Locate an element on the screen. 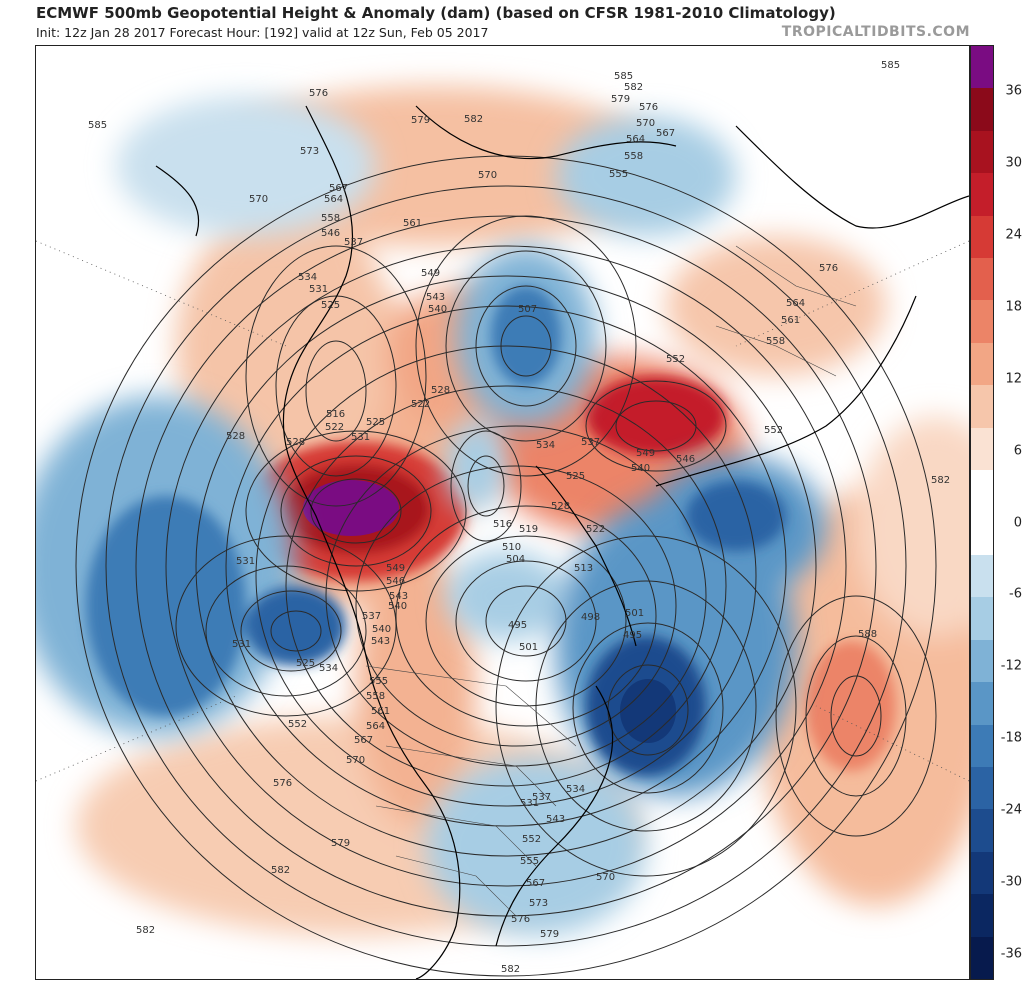 The width and height of the screenshot is (1024, 1000). contour-label: 519 is located at coordinates (528, 529).